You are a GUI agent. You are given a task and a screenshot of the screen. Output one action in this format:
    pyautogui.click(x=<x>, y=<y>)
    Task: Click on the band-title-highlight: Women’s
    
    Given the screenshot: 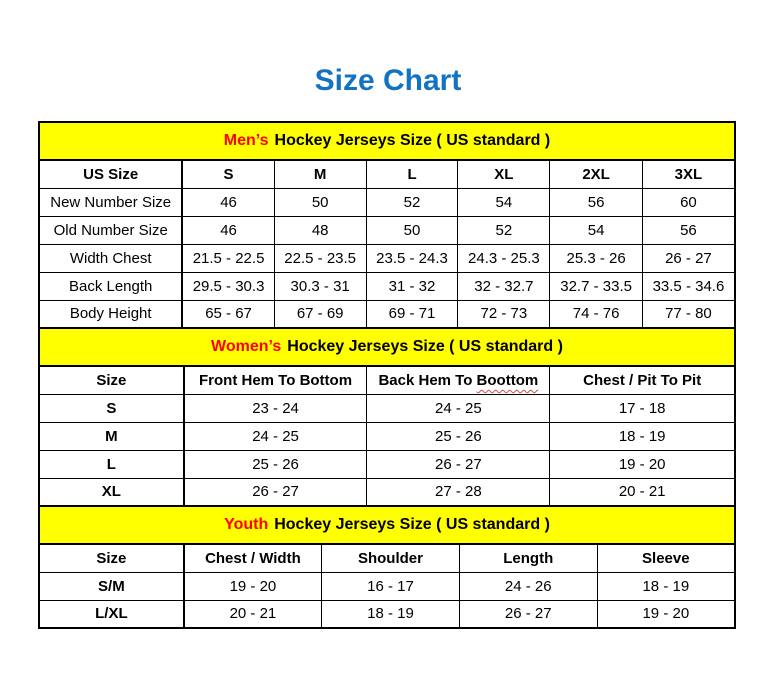 What is the action you would take?
    pyautogui.click(x=246, y=346)
    